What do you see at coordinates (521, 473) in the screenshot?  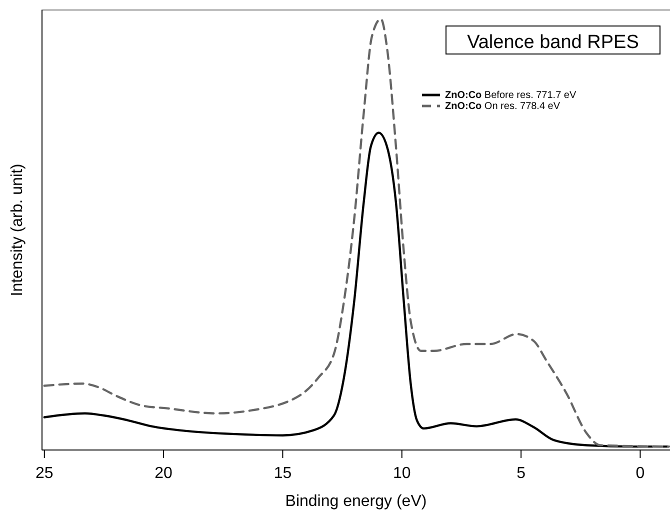 I see `x-tick-label: 5` at bounding box center [521, 473].